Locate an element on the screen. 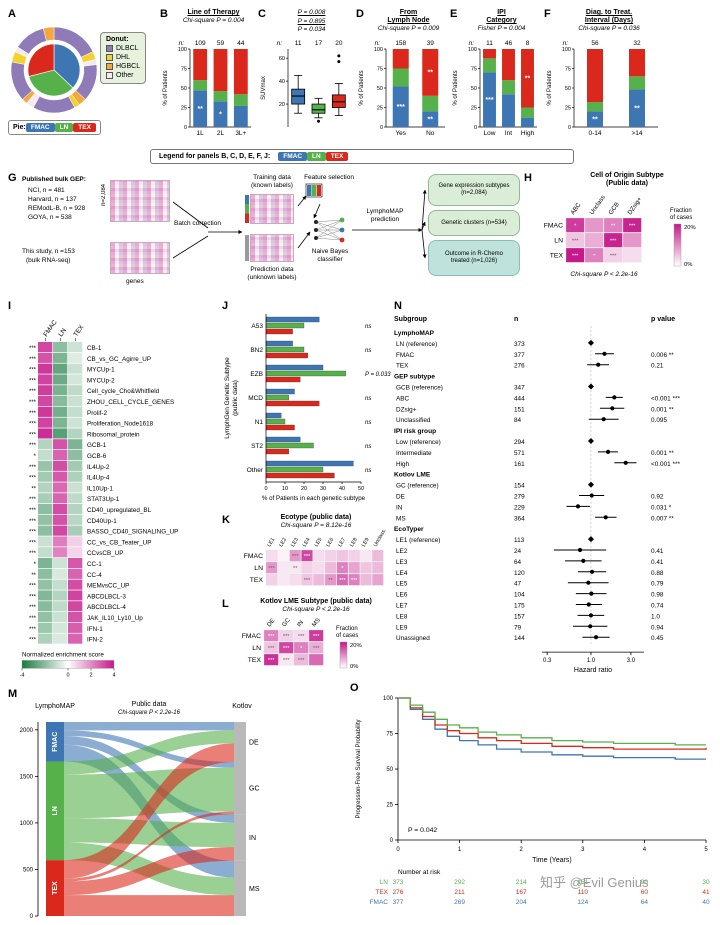 The height and width of the screenshot is (925, 720). svg-text: 229 is located at coordinates (519, 507).